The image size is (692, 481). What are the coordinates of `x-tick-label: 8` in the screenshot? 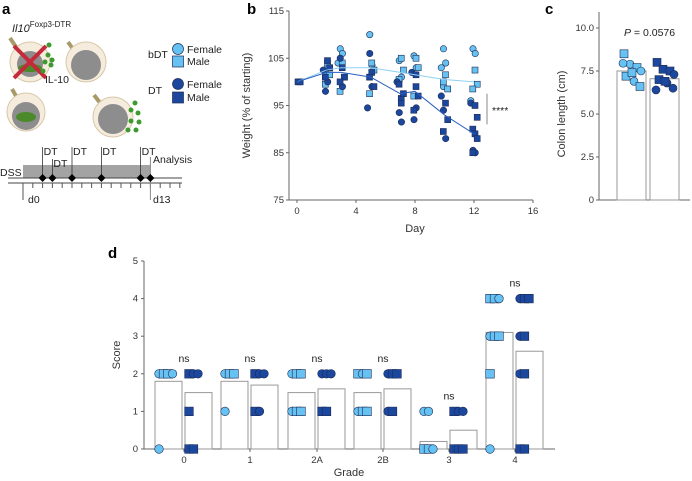 It's located at (414, 211).